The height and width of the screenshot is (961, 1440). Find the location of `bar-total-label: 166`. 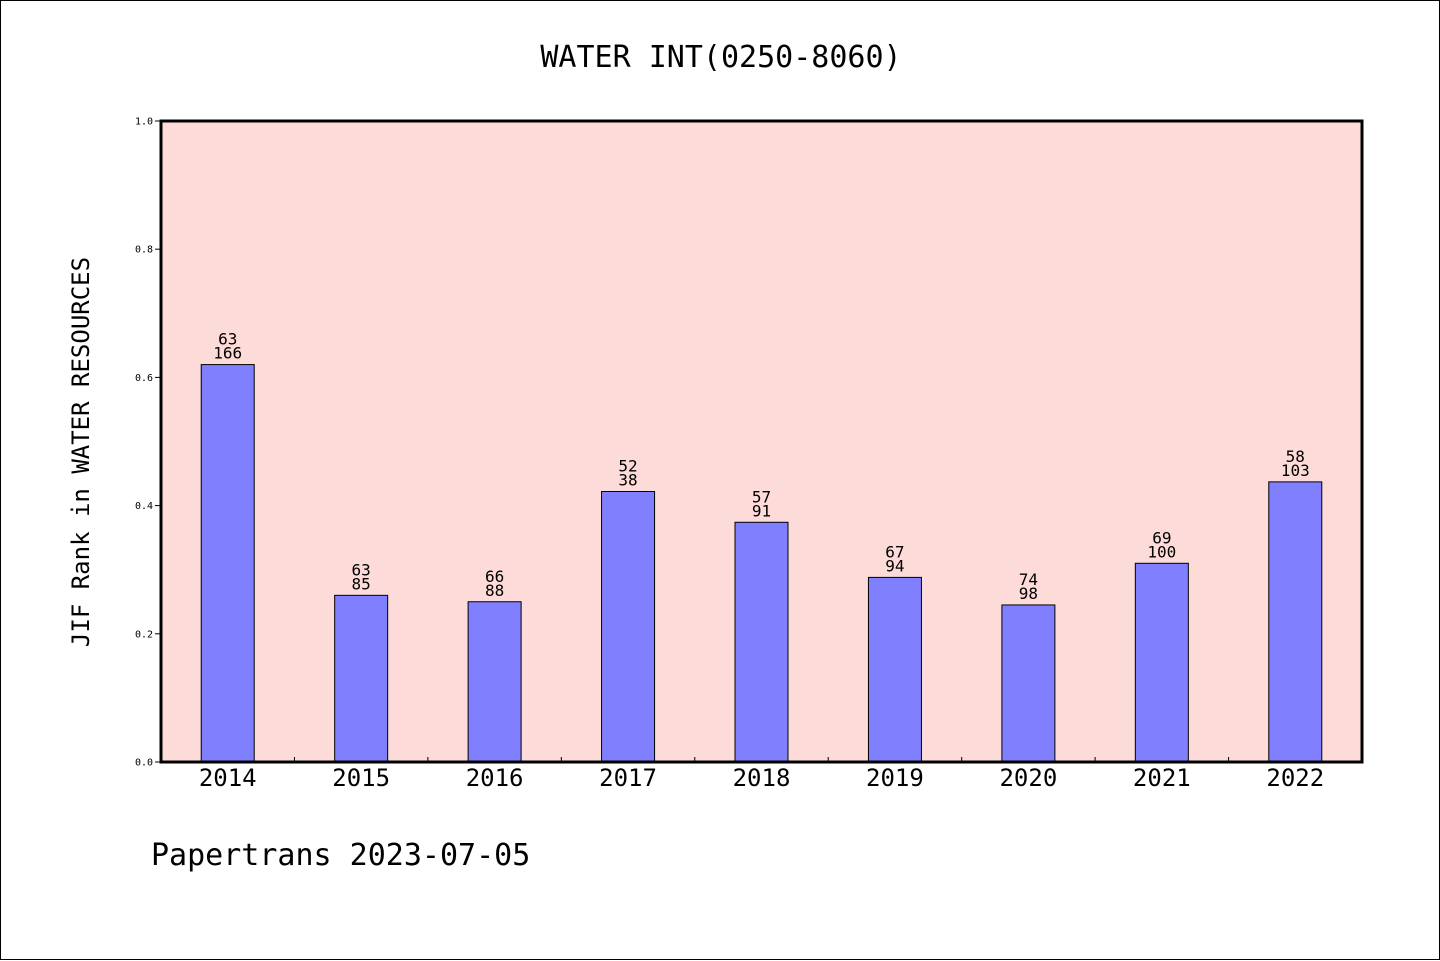

bar-total-label: 166 is located at coordinates (227, 353).